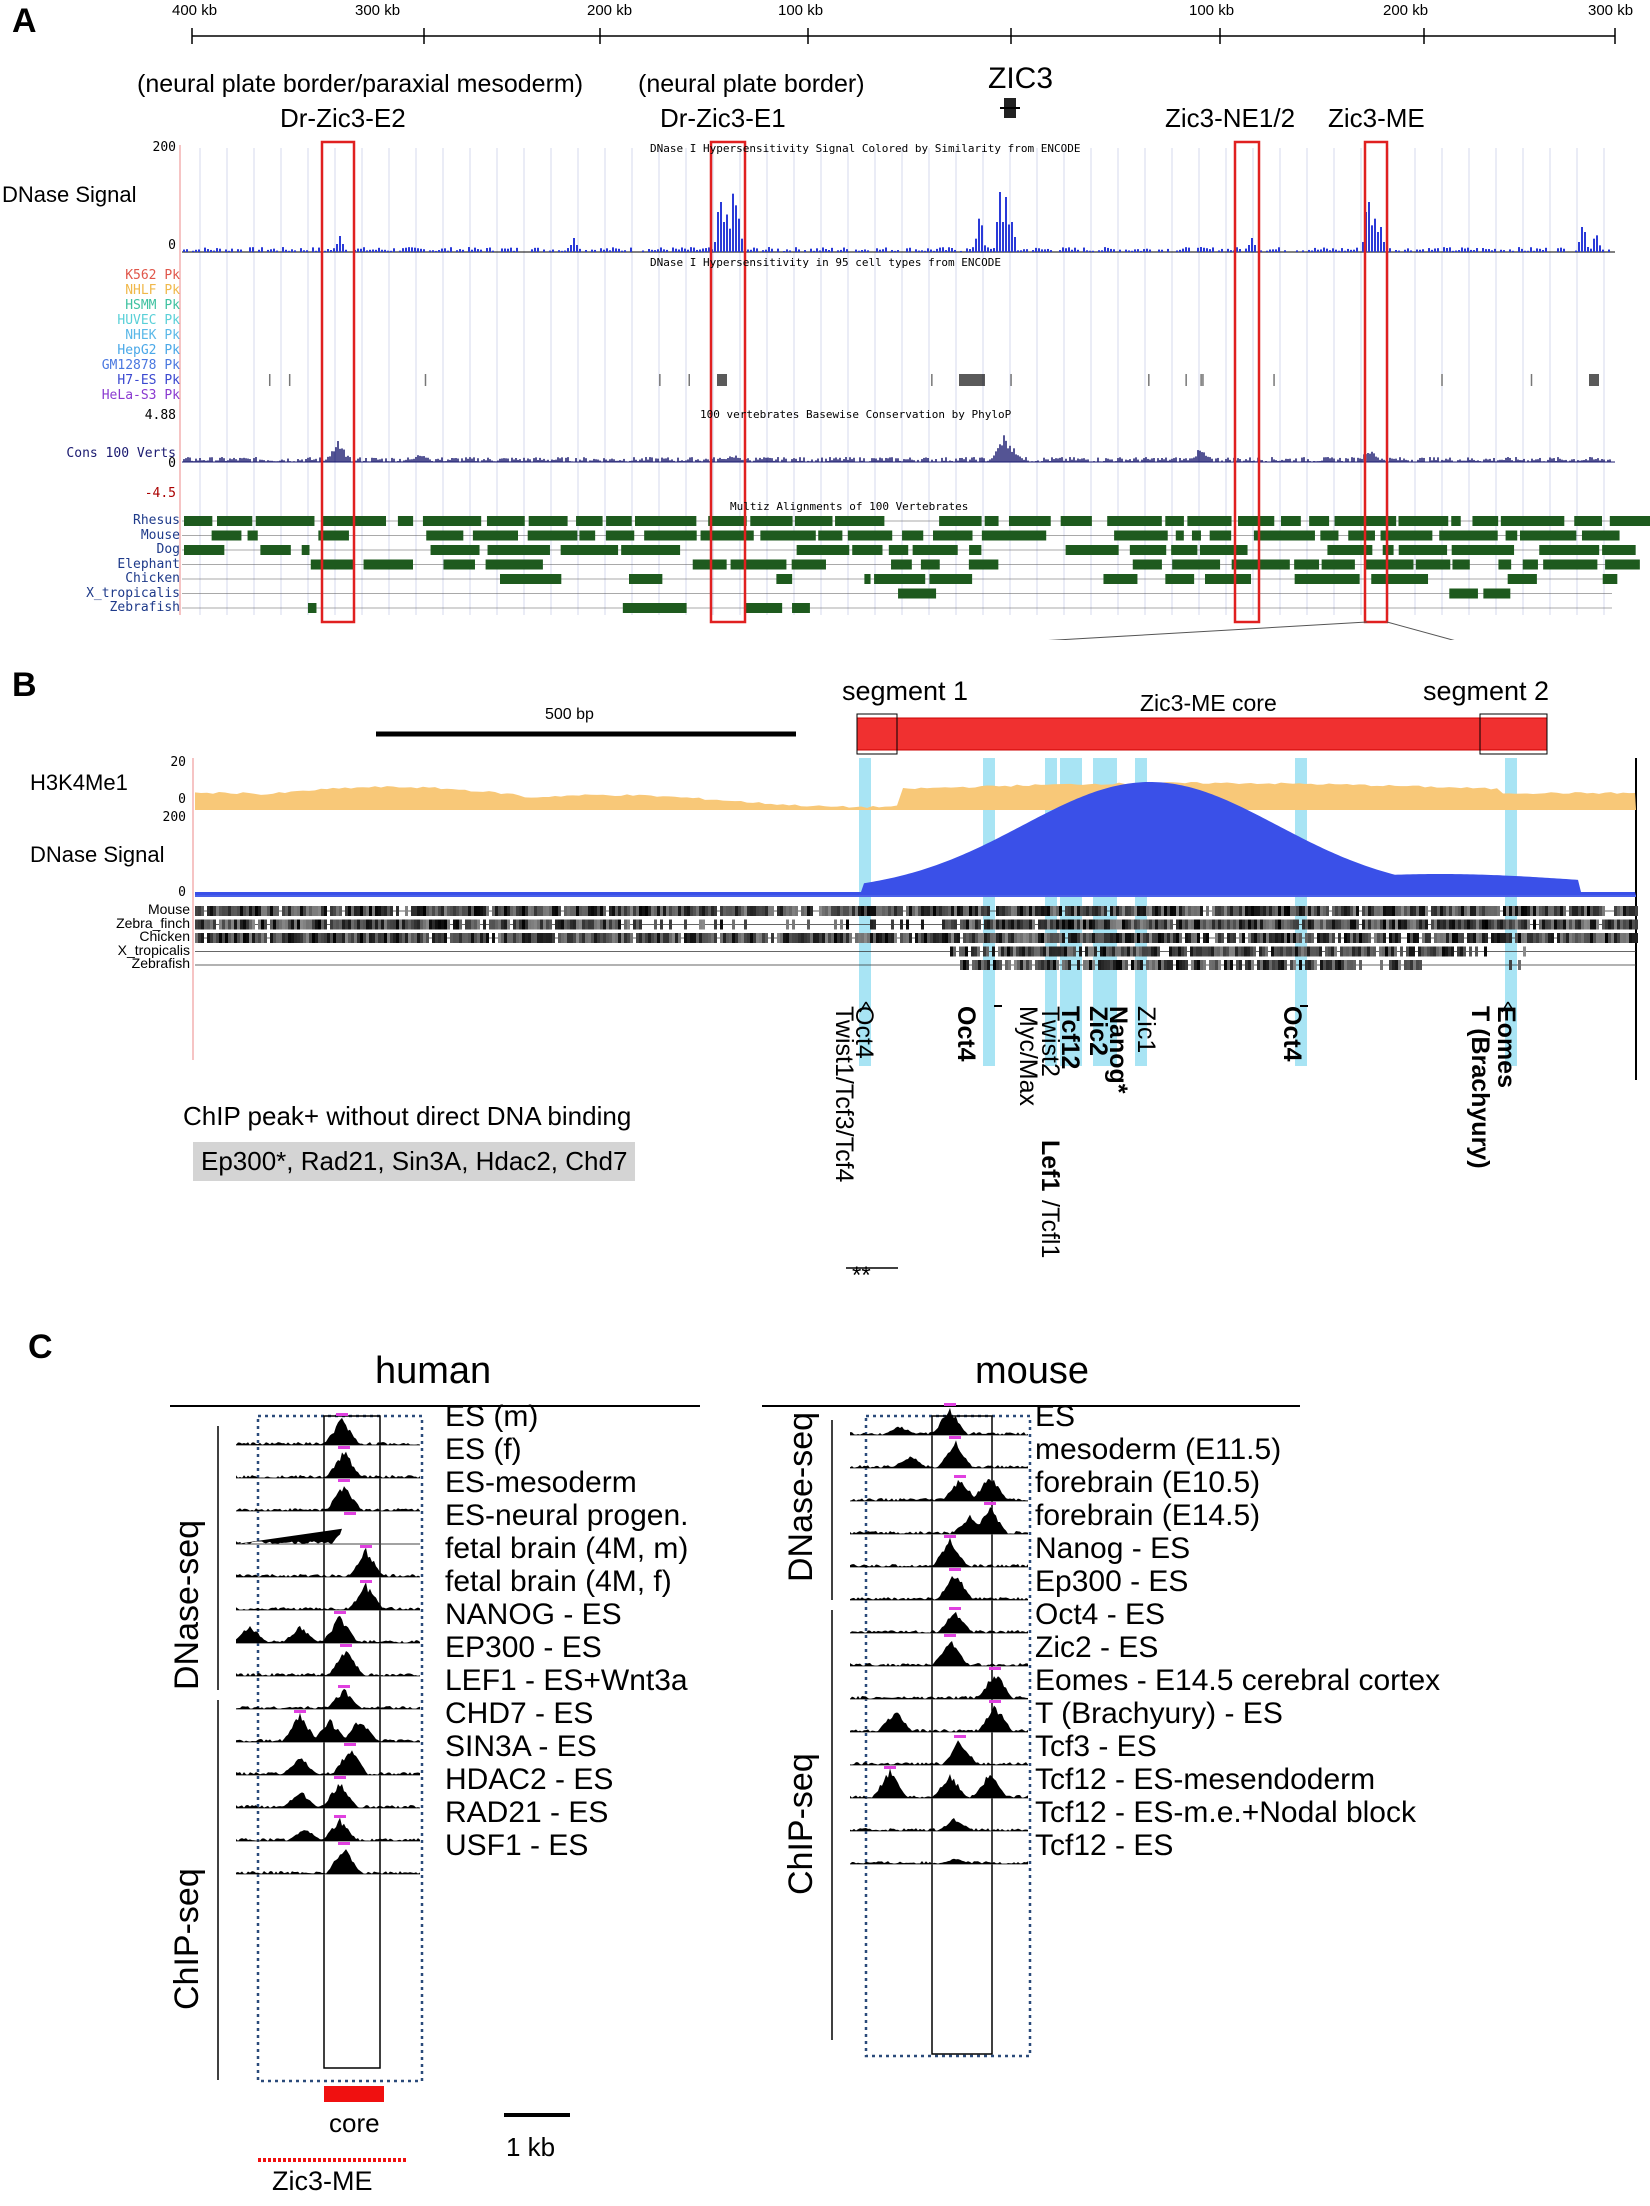 This screenshot has height=2206, width=1650. What do you see at coordinates (527, 1812) in the screenshot?
I see `track-label: RAD21 - ES` at bounding box center [527, 1812].